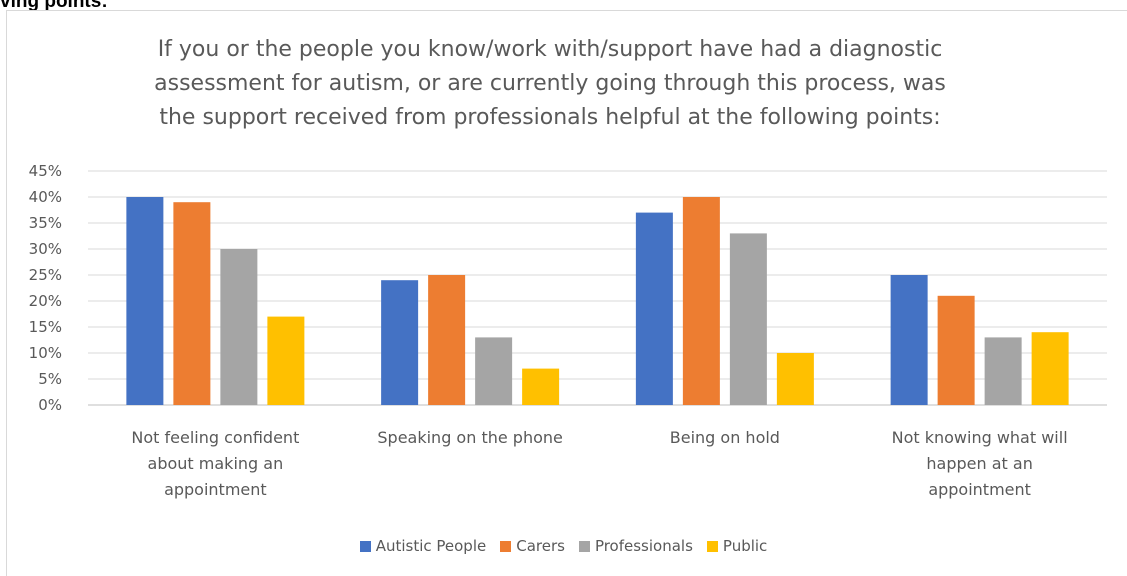 This screenshot has width=1127, height=576. I want to click on x-category-label: Being on hold, so click(725, 437).